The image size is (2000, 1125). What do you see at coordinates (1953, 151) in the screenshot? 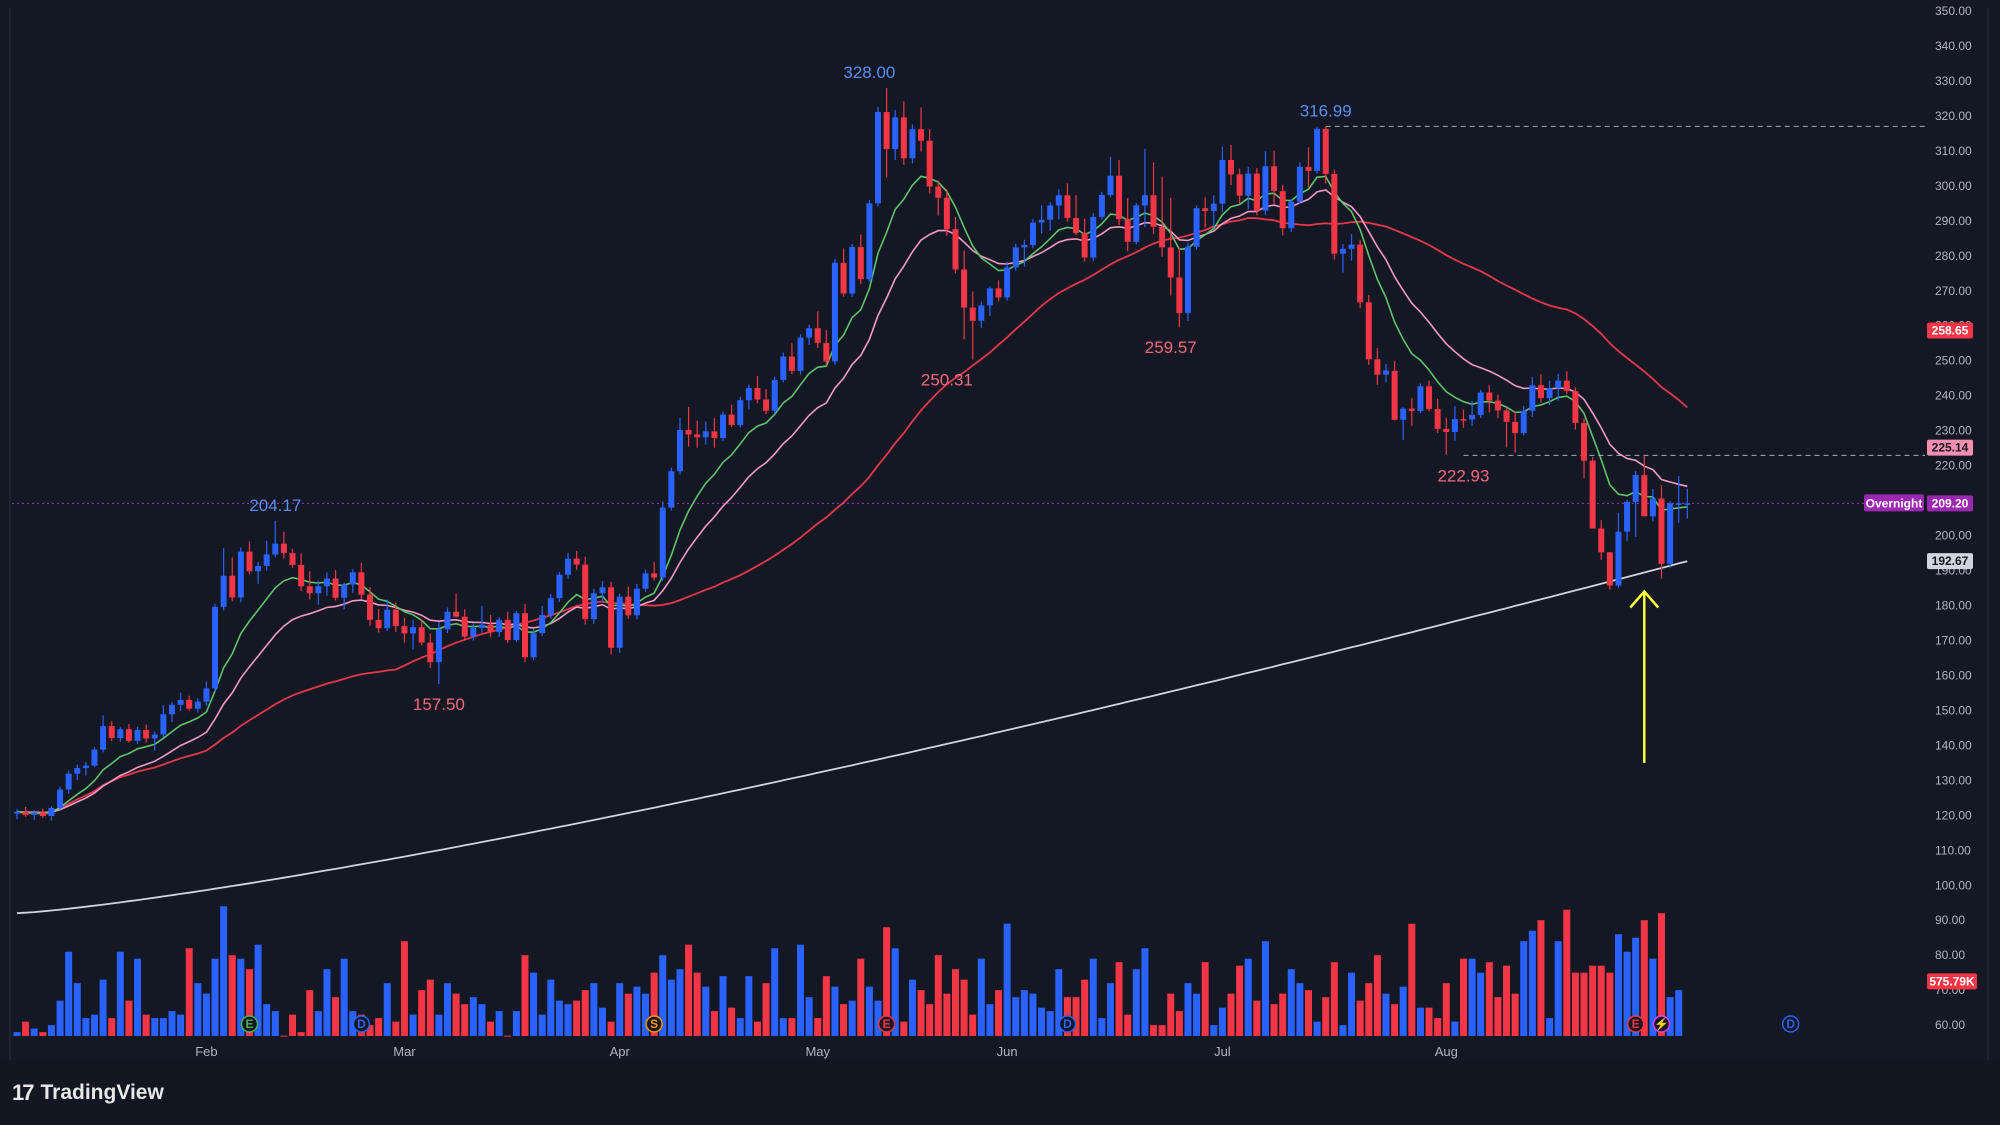
I see `price-axis-tick: 310.00` at bounding box center [1953, 151].